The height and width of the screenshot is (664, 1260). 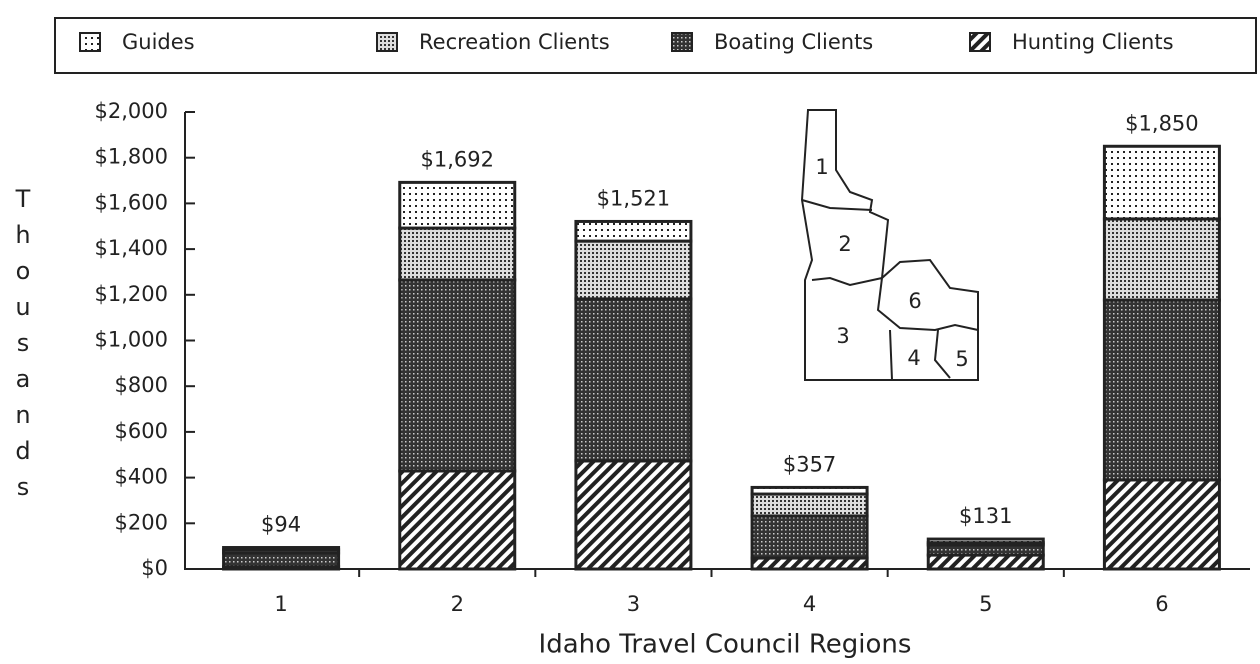 I want to click on total-label: $357, so click(x=809, y=464).